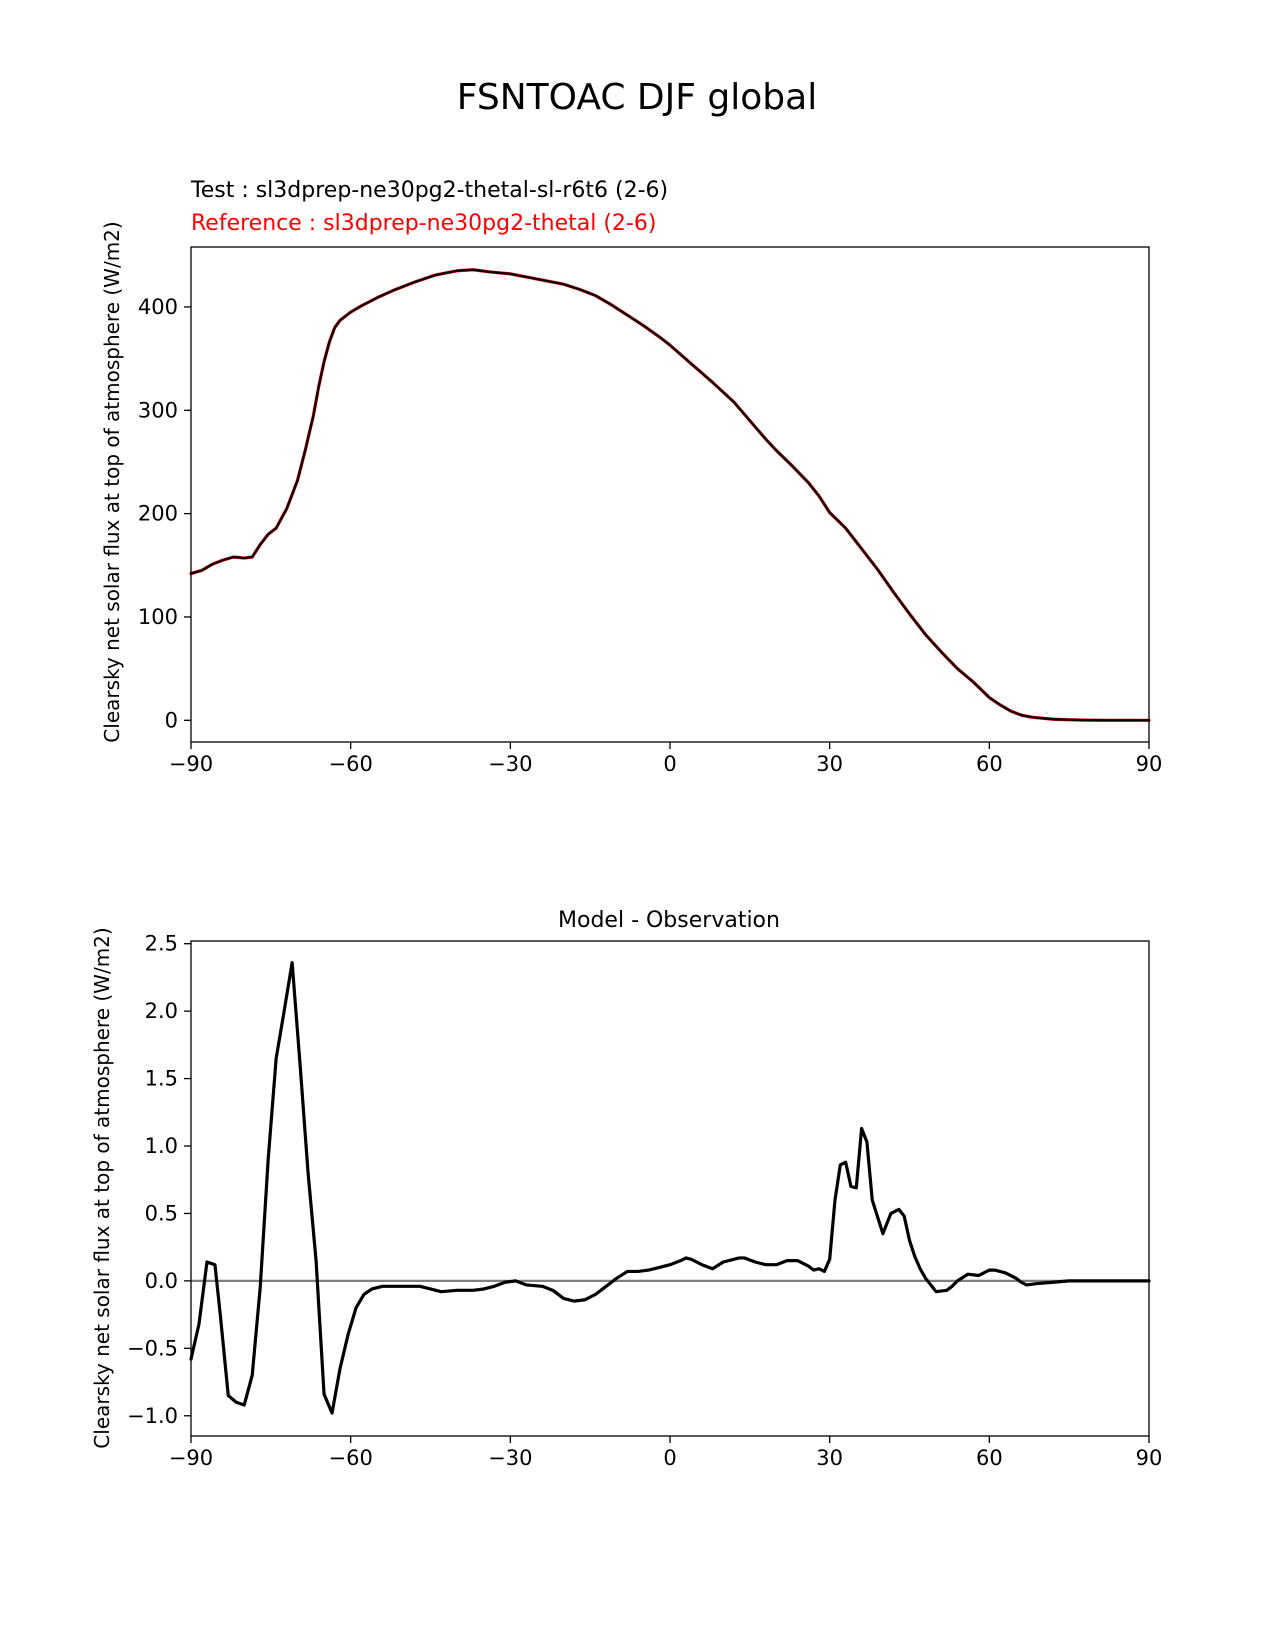  I want to click on y-tick-label: 2.0, so click(161, 1011).